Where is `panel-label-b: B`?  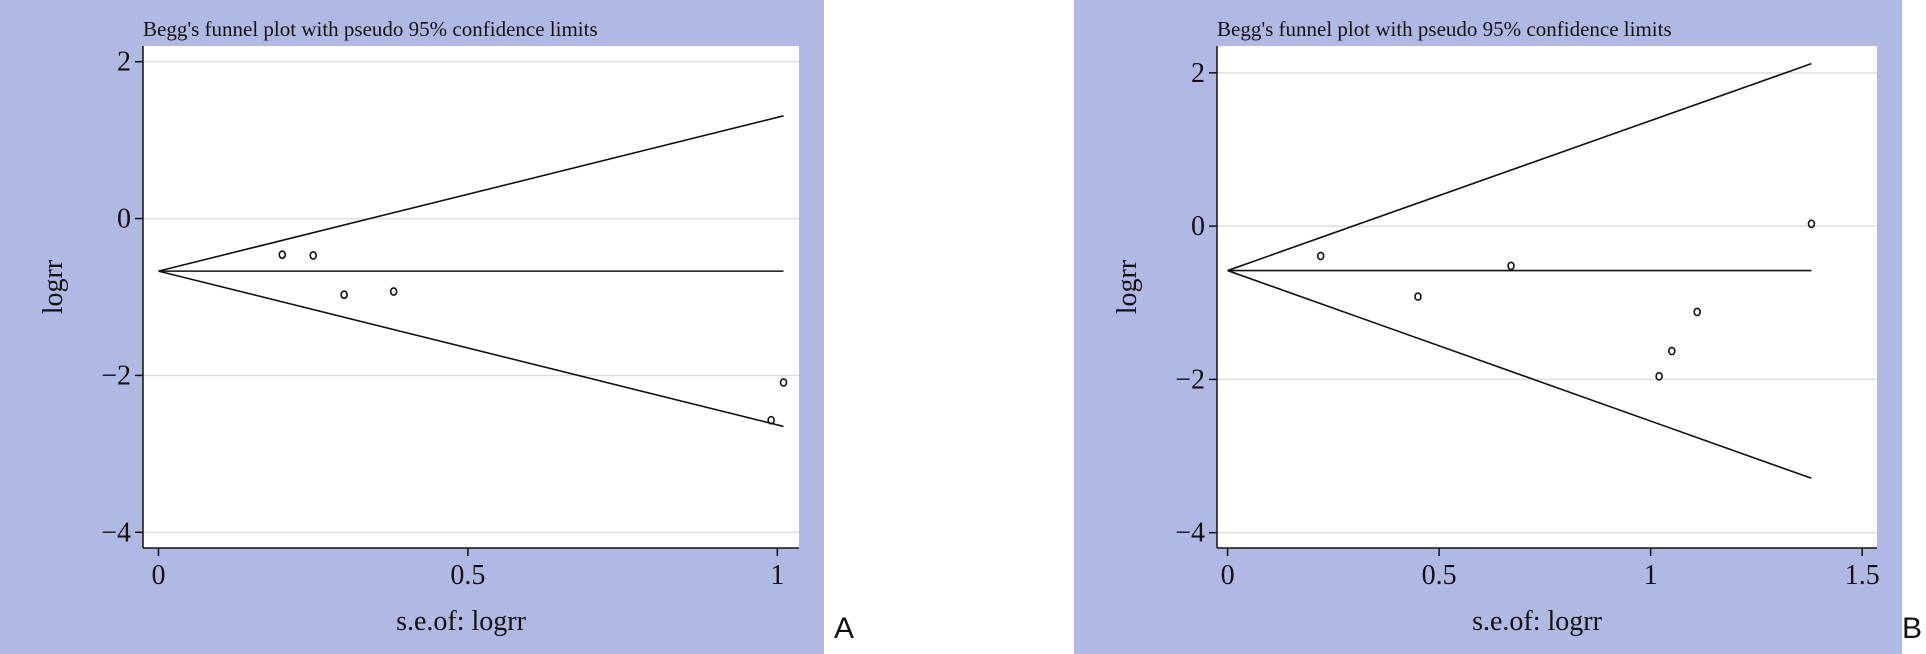 panel-label-b: B is located at coordinates (1912, 628).